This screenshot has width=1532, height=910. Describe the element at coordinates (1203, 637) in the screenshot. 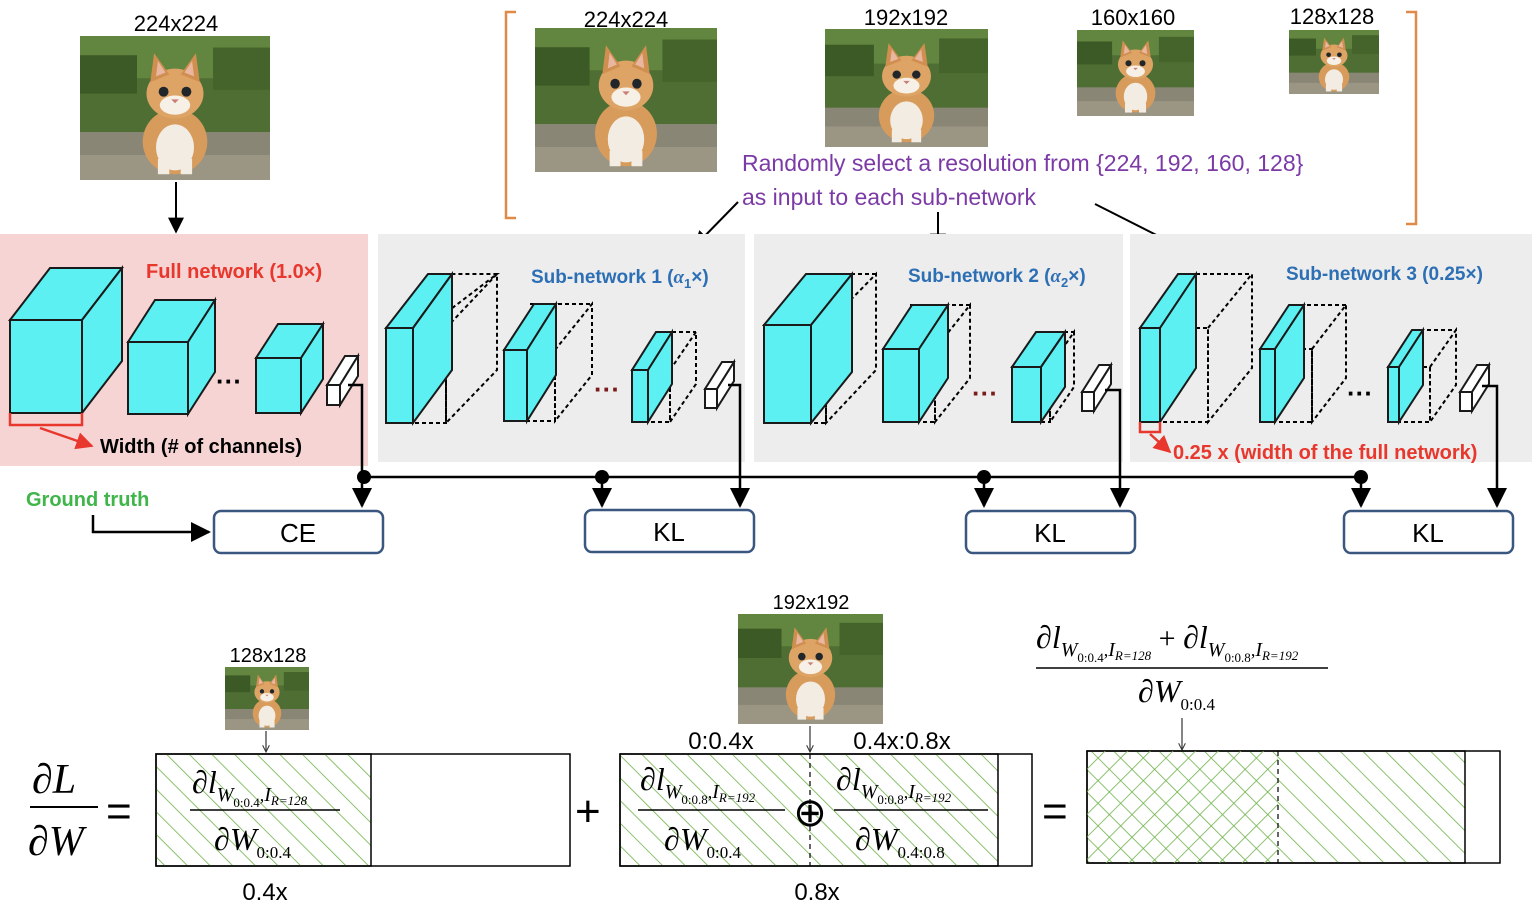

I see `r-l2: l` at that location.